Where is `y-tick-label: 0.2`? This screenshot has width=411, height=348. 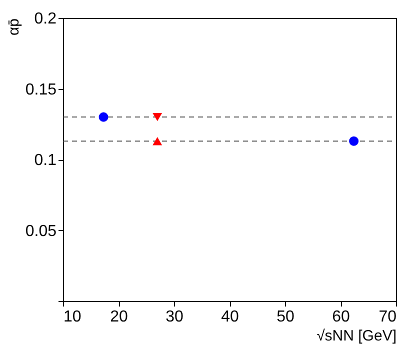 y-tick-label: 0.2 is located at coordinates (45, 19).